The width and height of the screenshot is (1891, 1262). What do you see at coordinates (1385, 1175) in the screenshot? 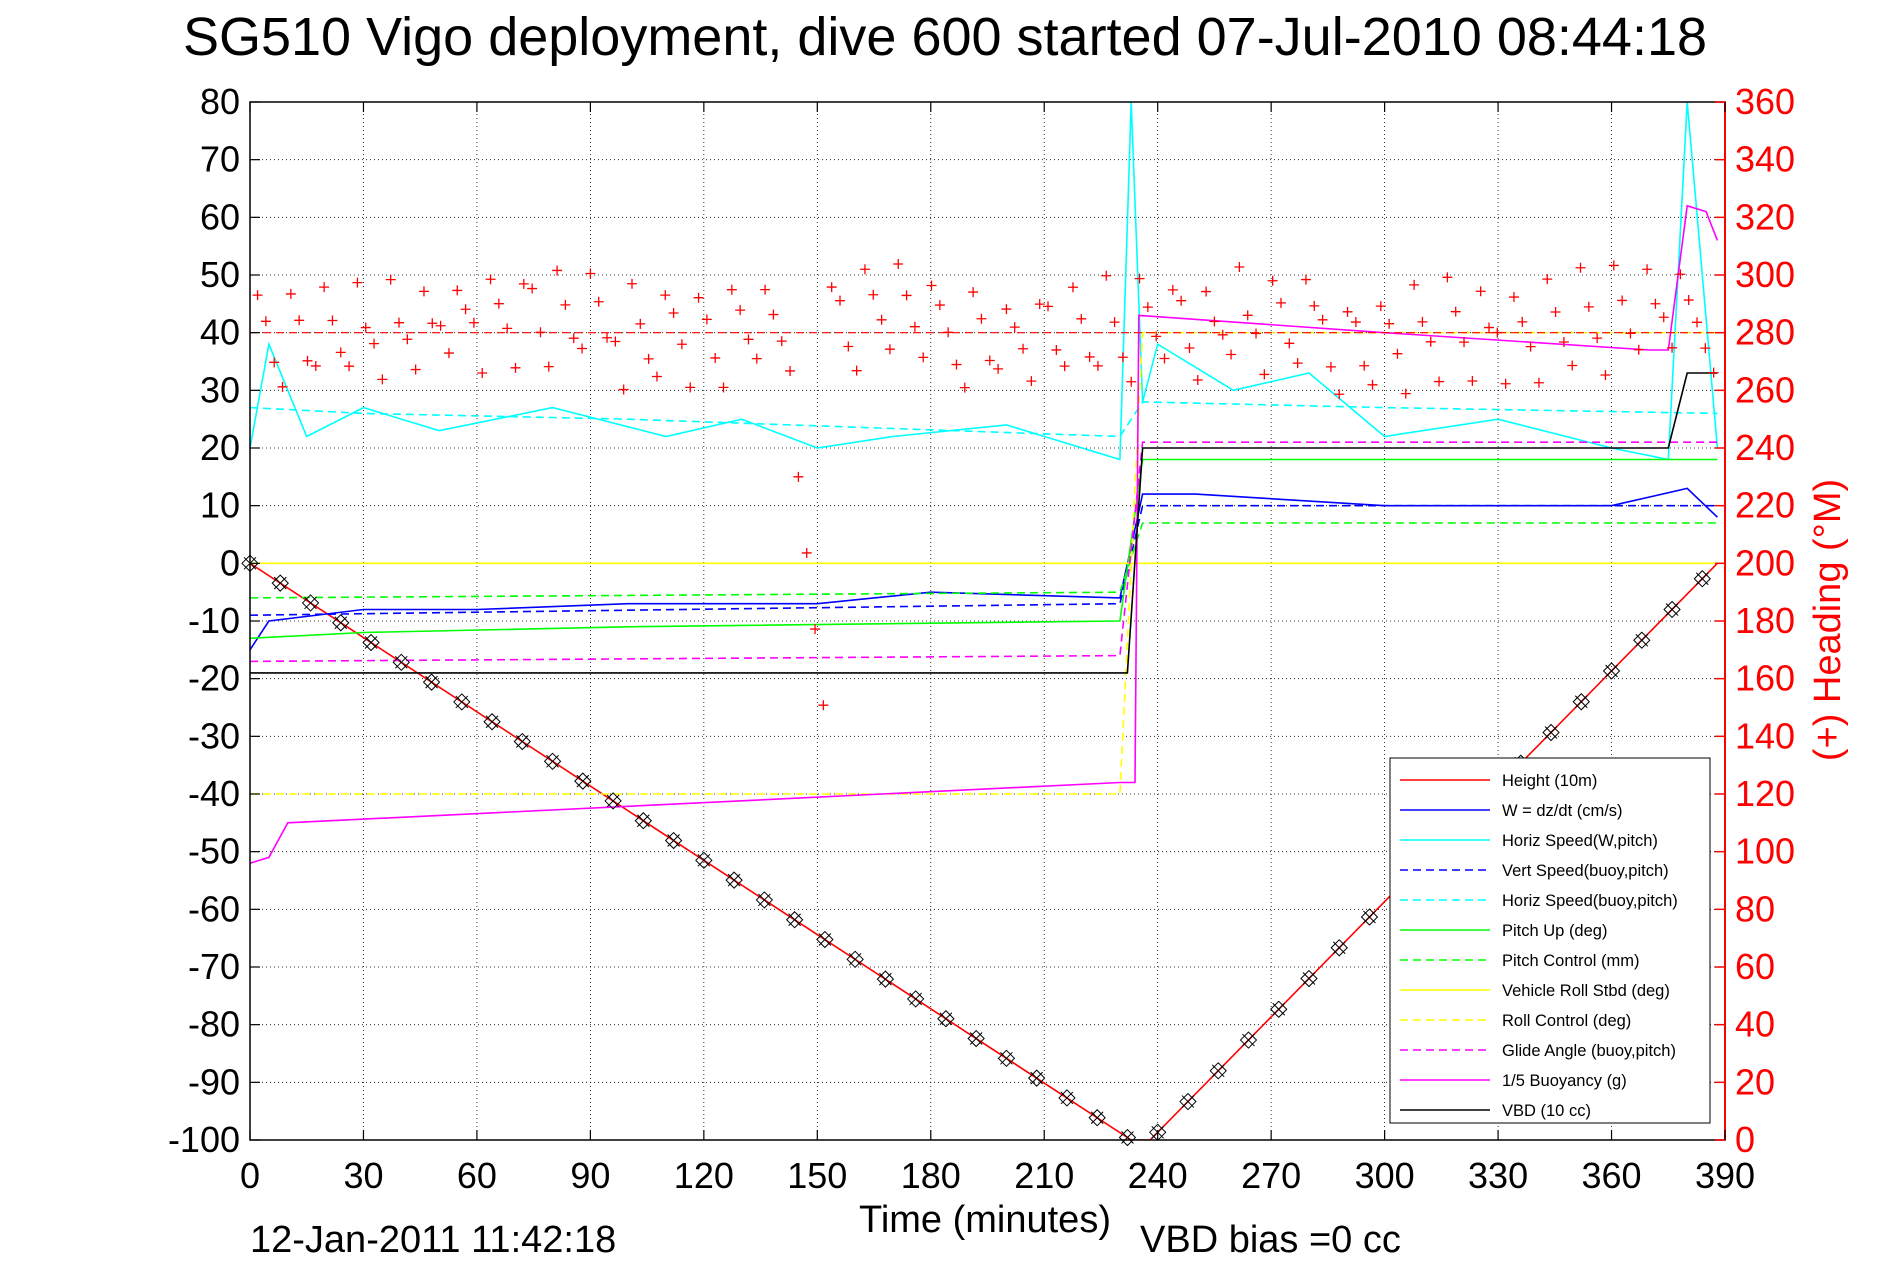
I see `x-tick-label-10: 300` at bounding box center [1385, 1175].